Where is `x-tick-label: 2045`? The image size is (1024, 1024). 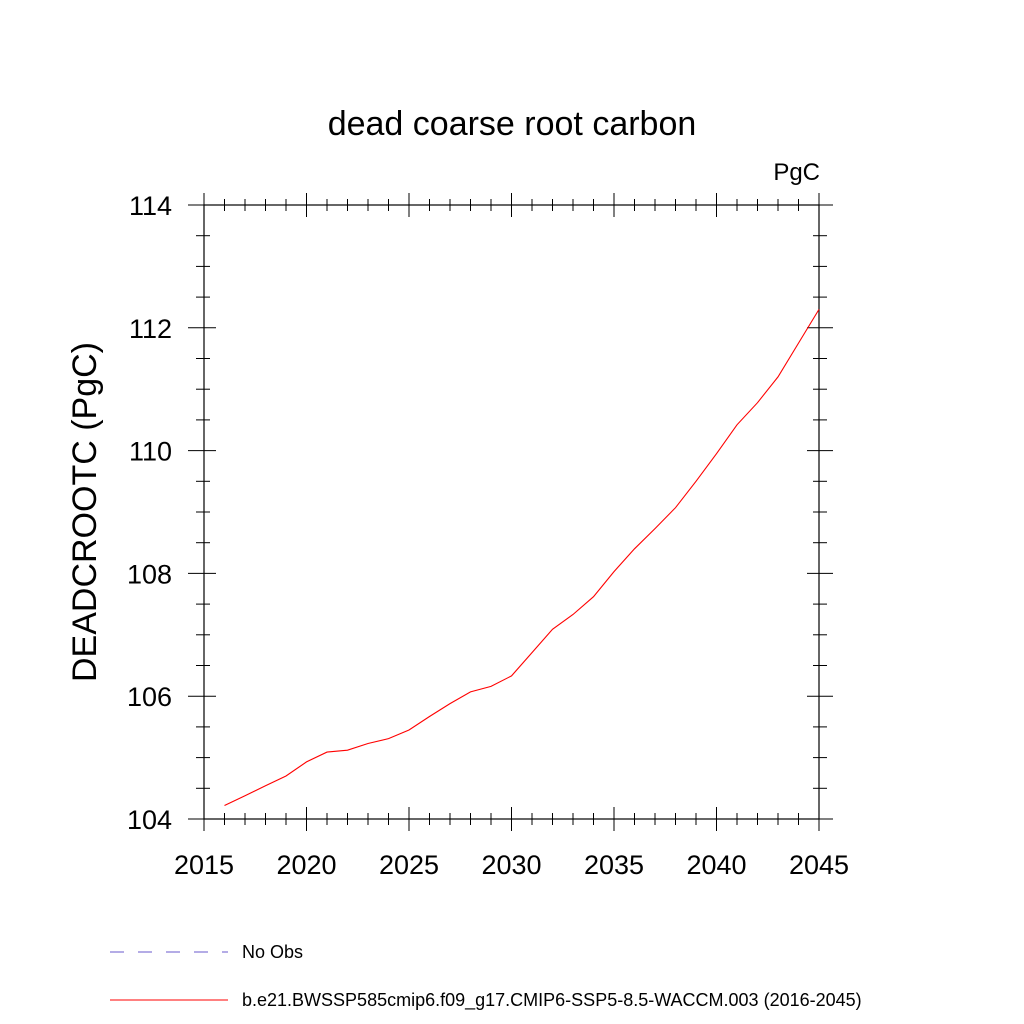
x-tick-label: 2045 is located at coordinates (819, 865).